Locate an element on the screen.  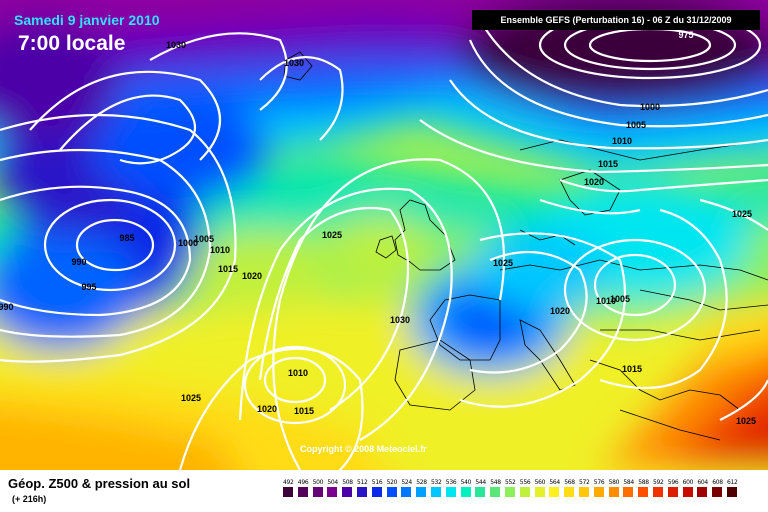
legend-value: 524 is located at coordinates (406, 482).